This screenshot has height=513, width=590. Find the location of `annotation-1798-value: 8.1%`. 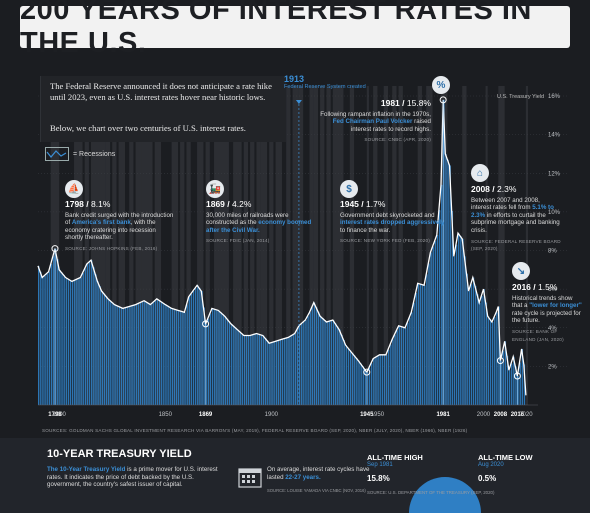

annotation-1798-value: 8.1% is located at coordinates (101, 204).